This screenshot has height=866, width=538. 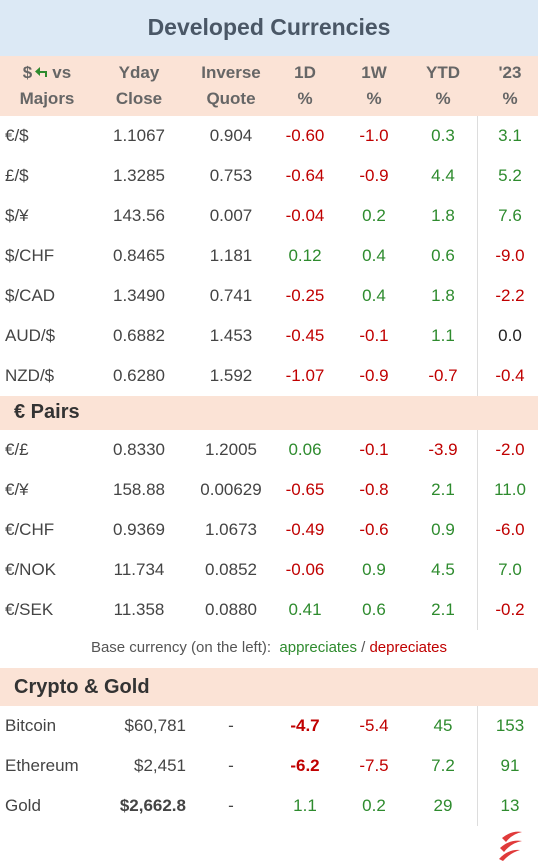 What do you see at coordinates (139, 569) in the screenshot?
I see `cell: 11.734` at bounding box center [139, 569].